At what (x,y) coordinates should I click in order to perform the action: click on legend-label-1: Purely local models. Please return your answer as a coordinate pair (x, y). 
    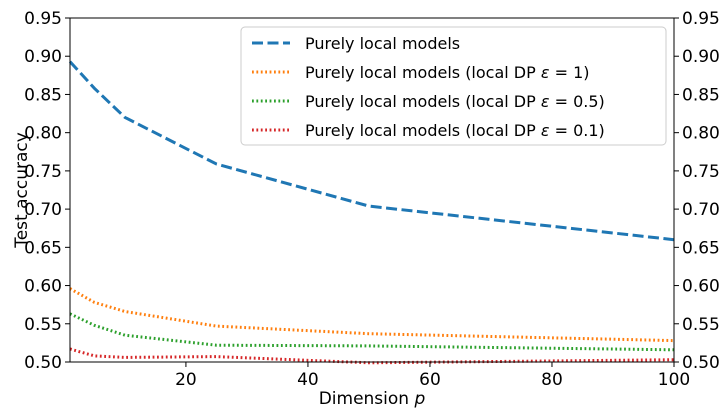
    Looking at the image, I should click on (382, 43).